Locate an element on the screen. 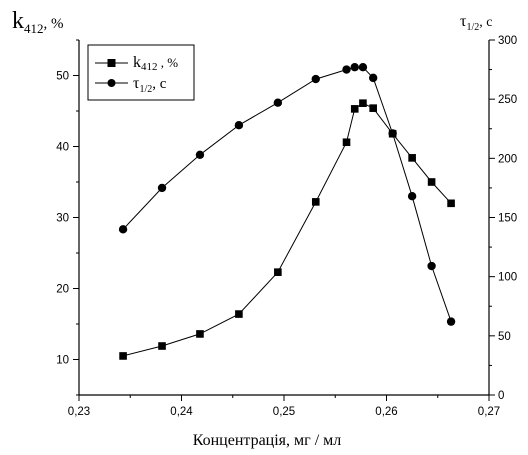 Image resolution: width=528 pixels, height=455 pixels. y-right-tick-label: 0 is located at coordinates (501, 396).